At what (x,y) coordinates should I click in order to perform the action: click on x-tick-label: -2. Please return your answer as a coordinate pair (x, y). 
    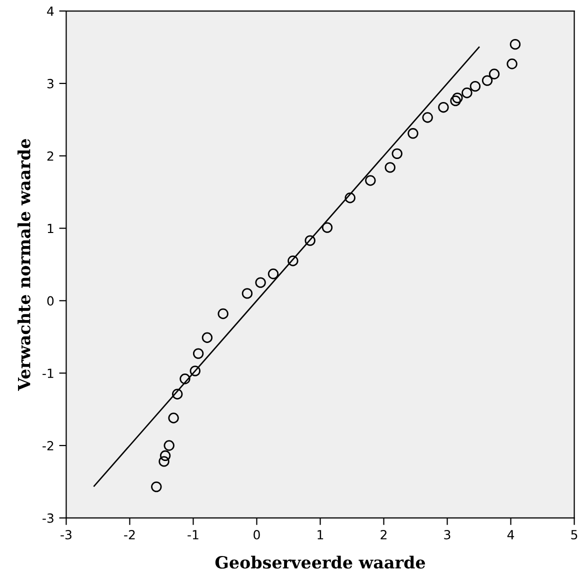
    Looking at the image, I should click on (129, 535).